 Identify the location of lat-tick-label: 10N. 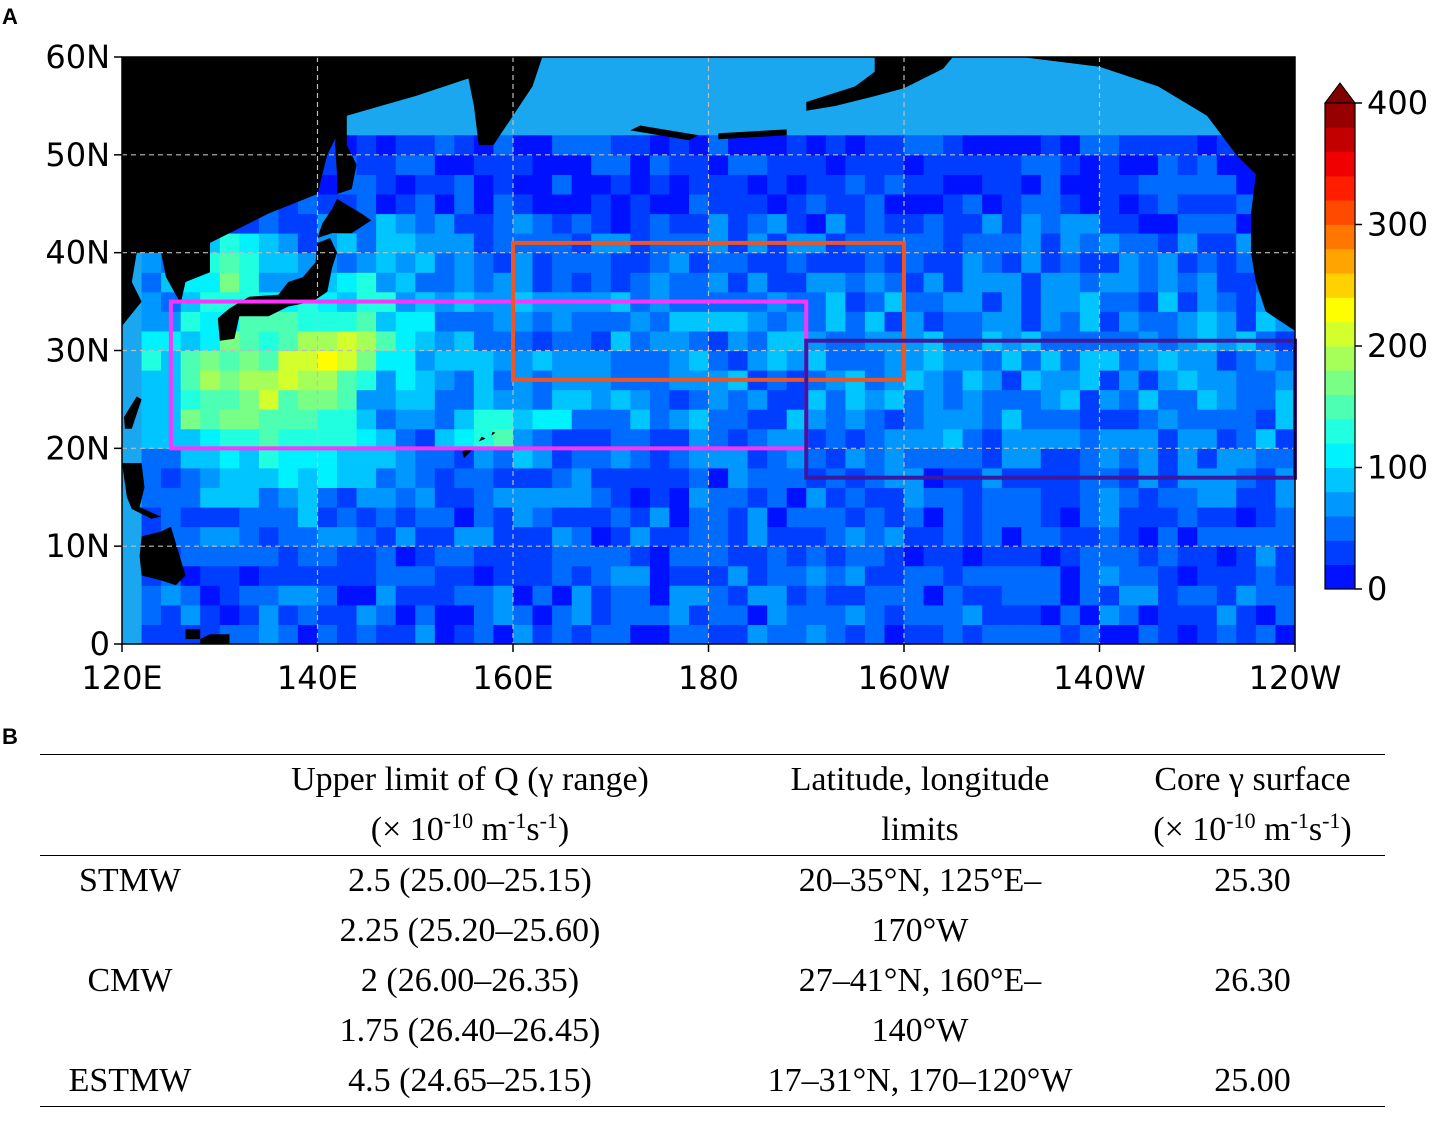
(77, 546).